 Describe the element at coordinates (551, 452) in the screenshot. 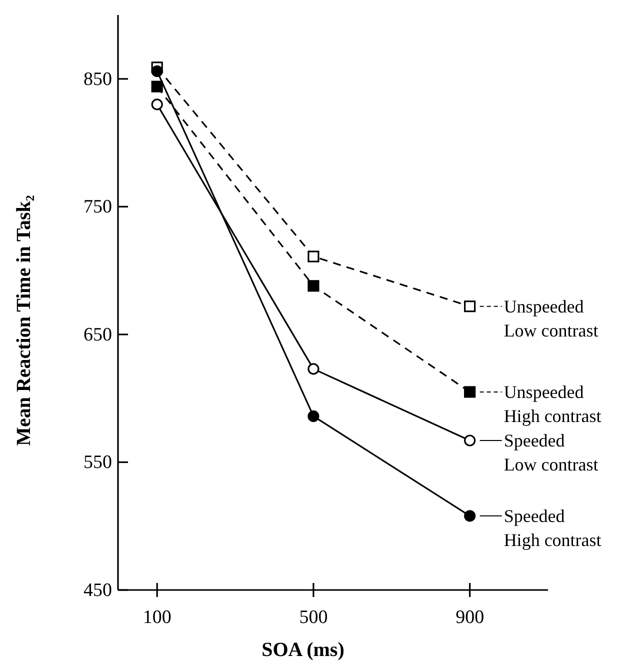

I see `legend-label: Speeded Low contrast` at that location.